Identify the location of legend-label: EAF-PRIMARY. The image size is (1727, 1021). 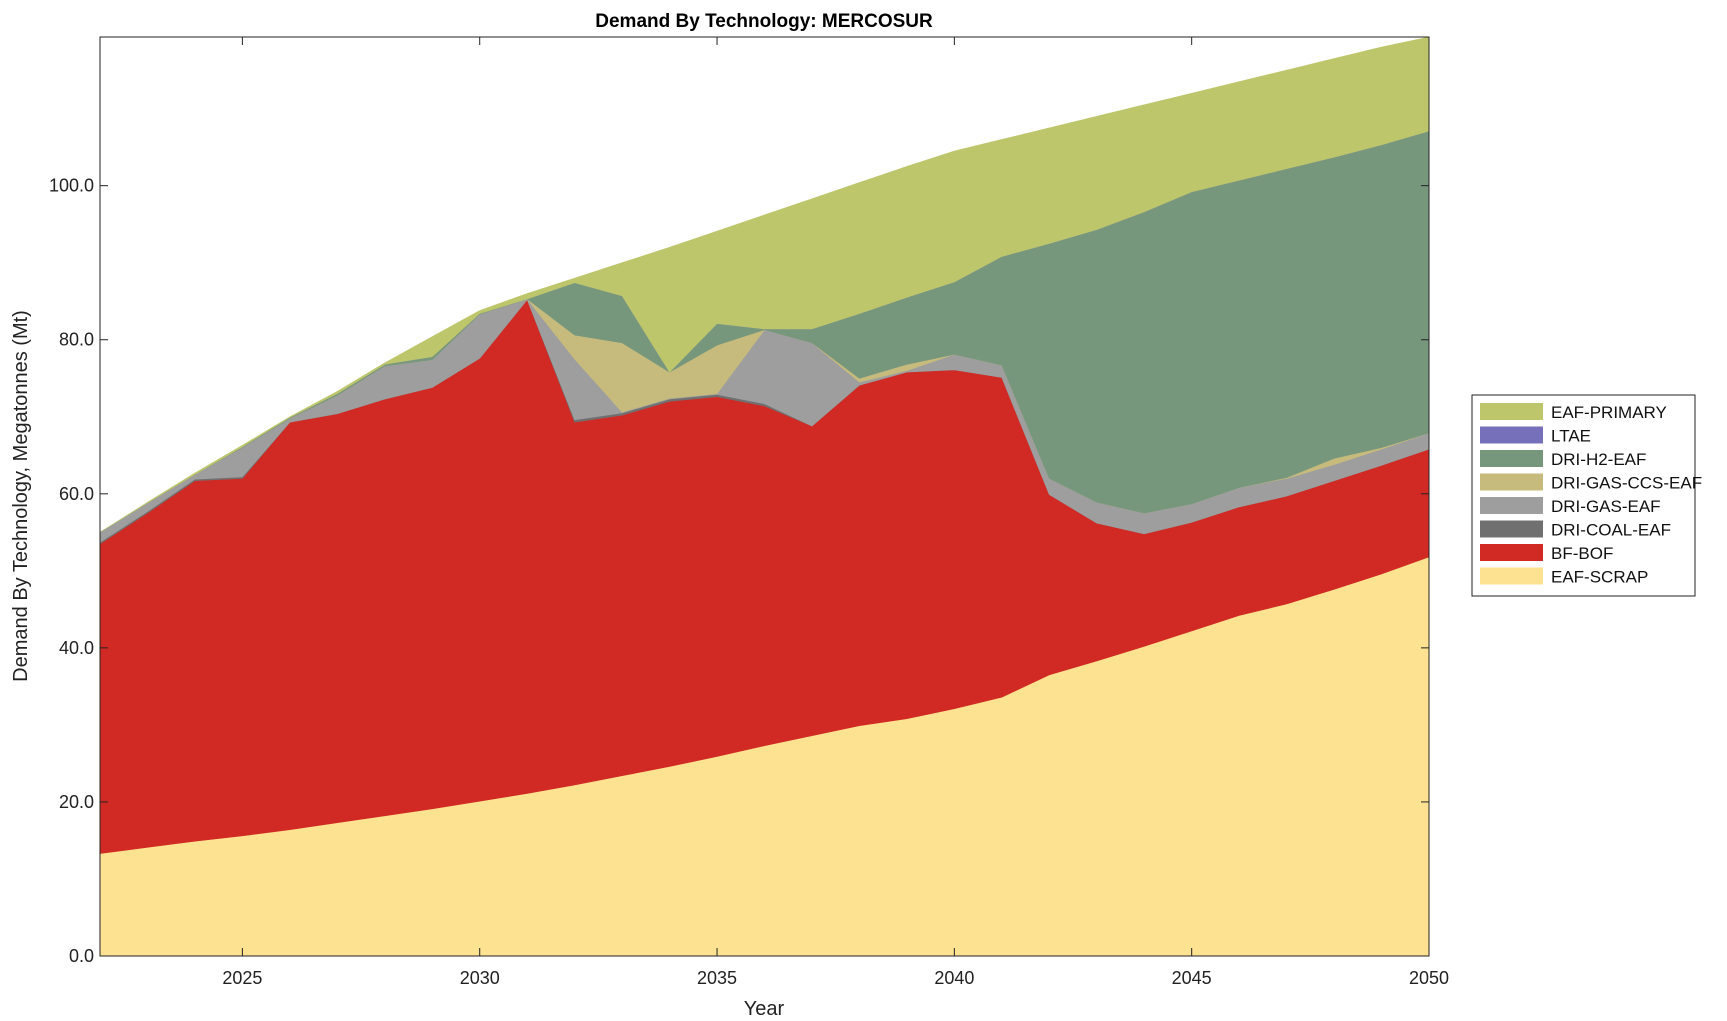
(1609, 412).